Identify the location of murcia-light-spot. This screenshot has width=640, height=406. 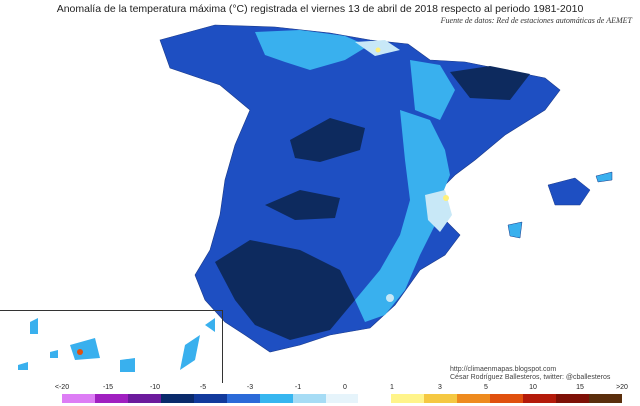
(390, 298).